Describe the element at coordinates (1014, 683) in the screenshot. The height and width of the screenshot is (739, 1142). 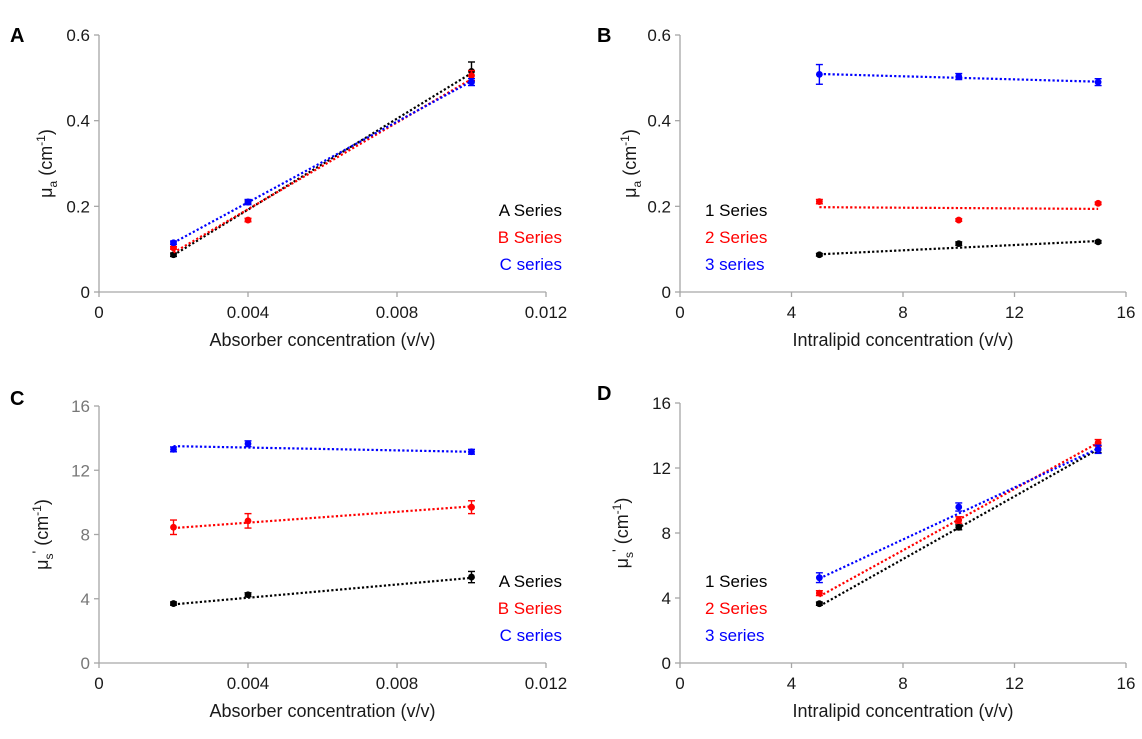
I see `x-tick-label: 12` at that location.